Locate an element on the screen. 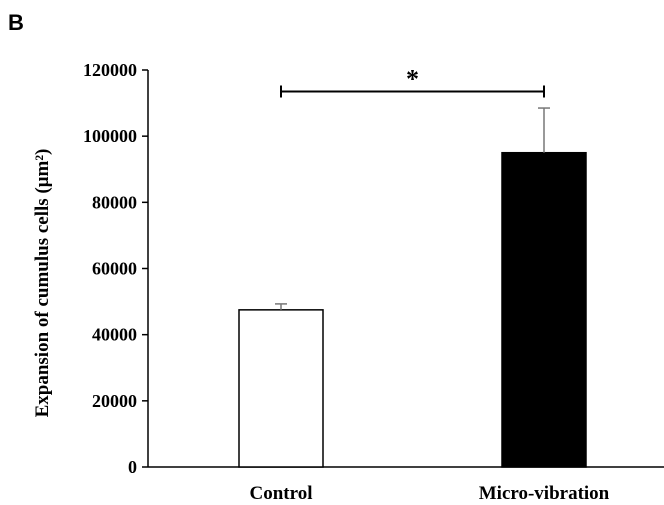 This screenshot has height=505, width=664. y-tick-label: 60000 is located at coordinates (114, 269).